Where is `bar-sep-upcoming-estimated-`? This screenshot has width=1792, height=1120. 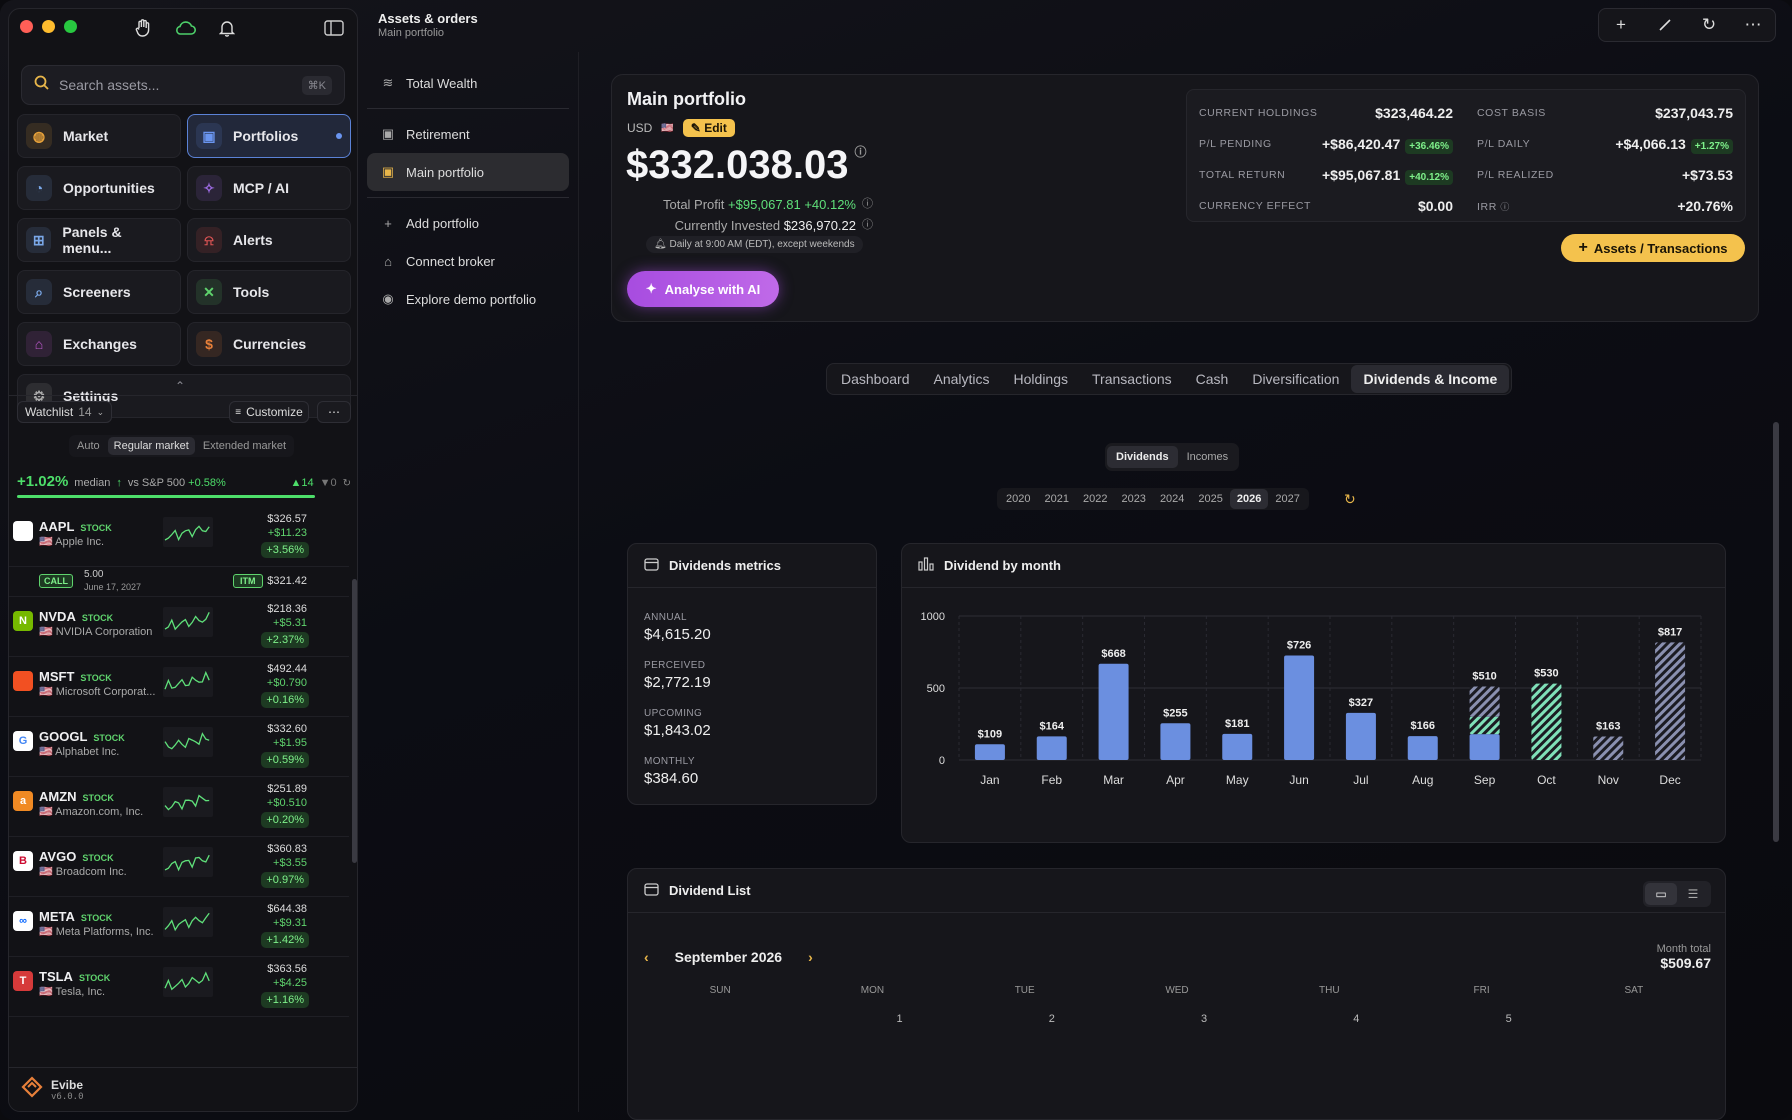 bar-sep-upcoming-estimated- is located at coordinates (1484, 701).